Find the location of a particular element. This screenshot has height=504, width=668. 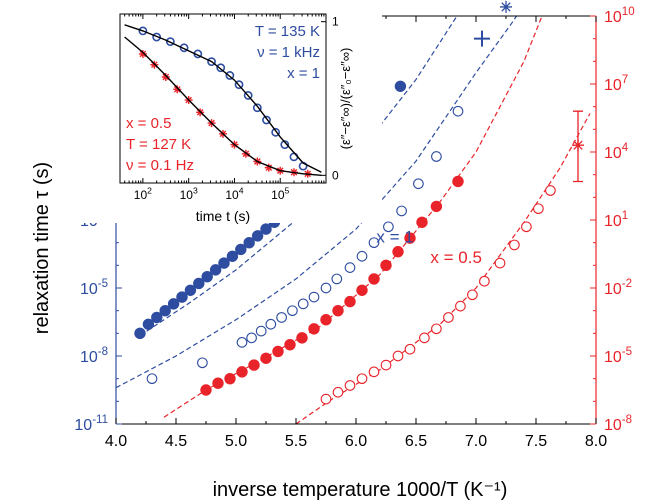

inset-y-tick-label: 1 is located at coordinates (335, 22).